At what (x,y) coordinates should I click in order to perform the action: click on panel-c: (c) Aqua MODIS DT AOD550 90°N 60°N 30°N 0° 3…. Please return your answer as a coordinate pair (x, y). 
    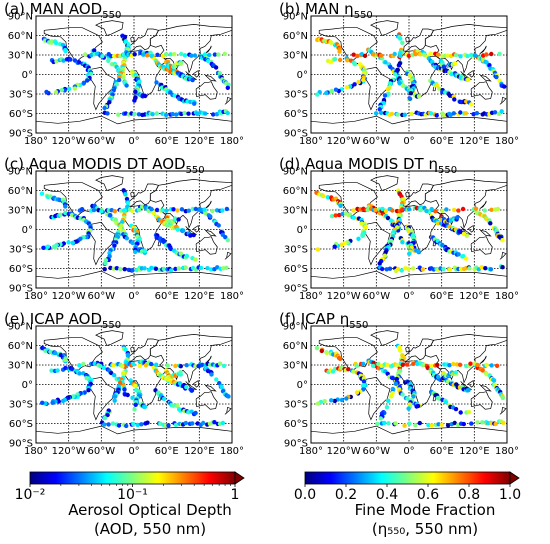
    Looking at the image, I should click on (122, 228).